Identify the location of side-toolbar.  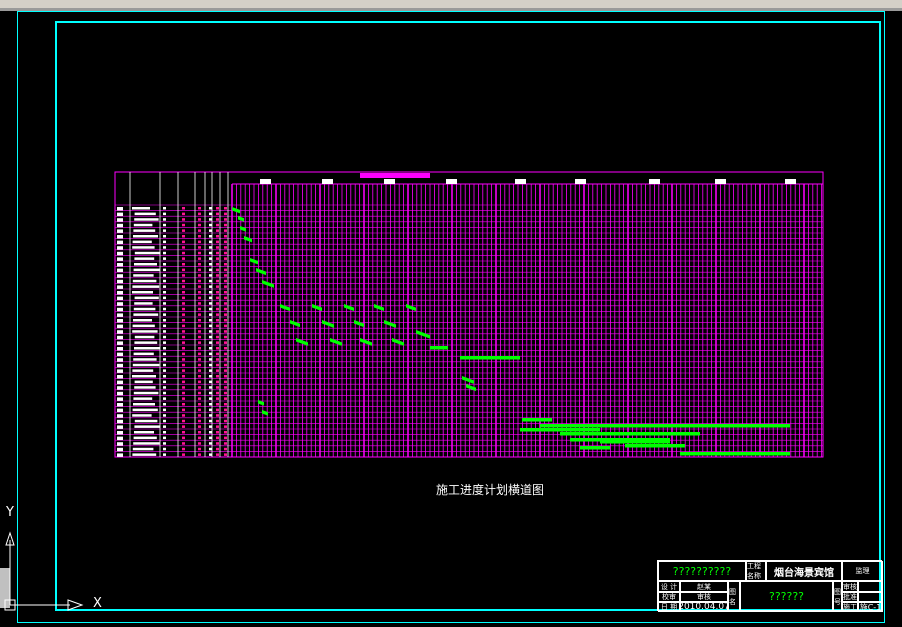
(5, 588).